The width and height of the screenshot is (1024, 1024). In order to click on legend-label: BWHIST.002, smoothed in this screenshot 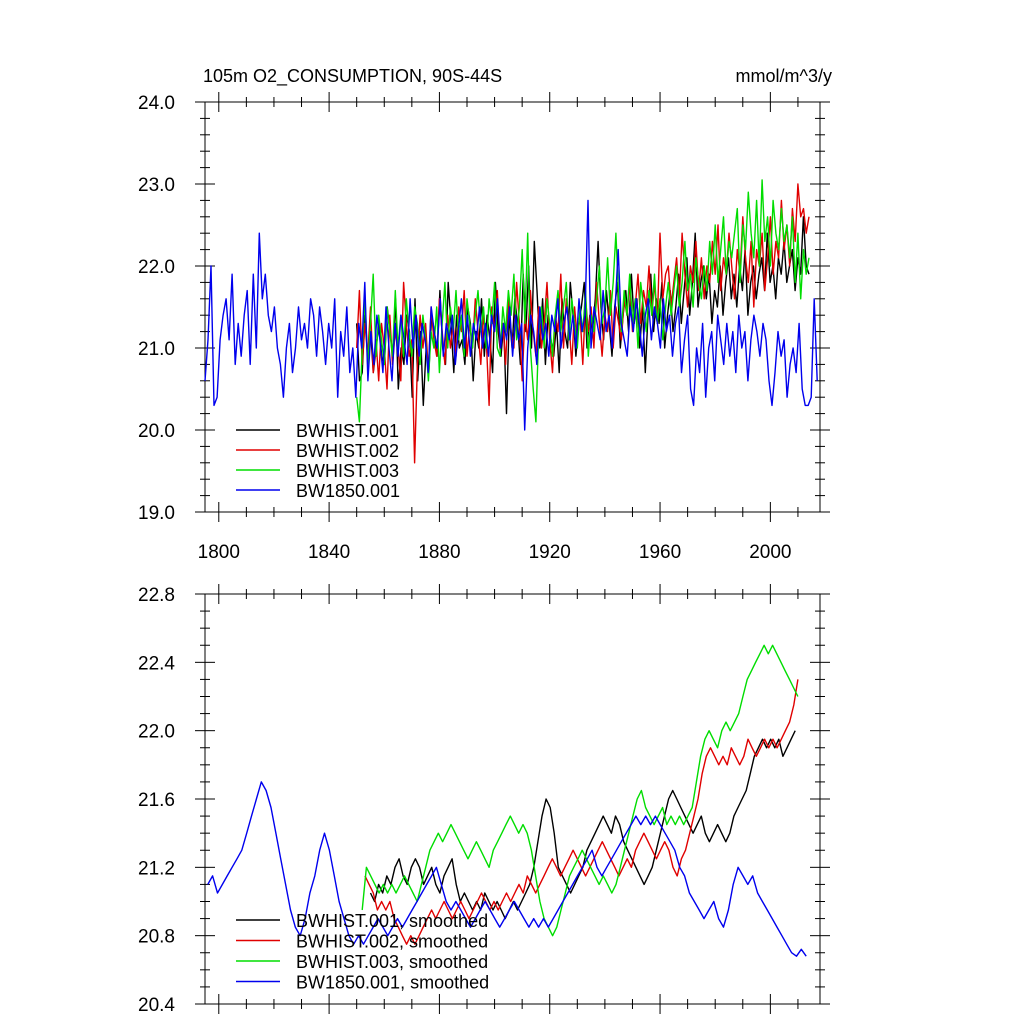, I will do `click(392, 942)`.